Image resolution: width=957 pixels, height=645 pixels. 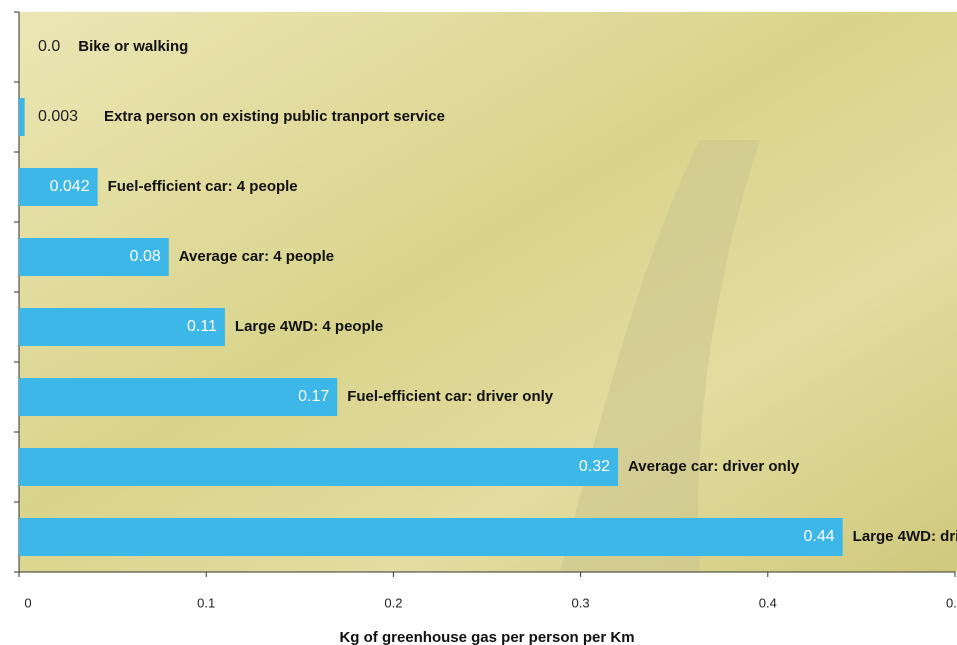 What do you see at coordinates (486, 637) in the screenshot?
I see `x-axis-label: Kg of greenhouse gas per person per Km` at bounding box center [486, 637].